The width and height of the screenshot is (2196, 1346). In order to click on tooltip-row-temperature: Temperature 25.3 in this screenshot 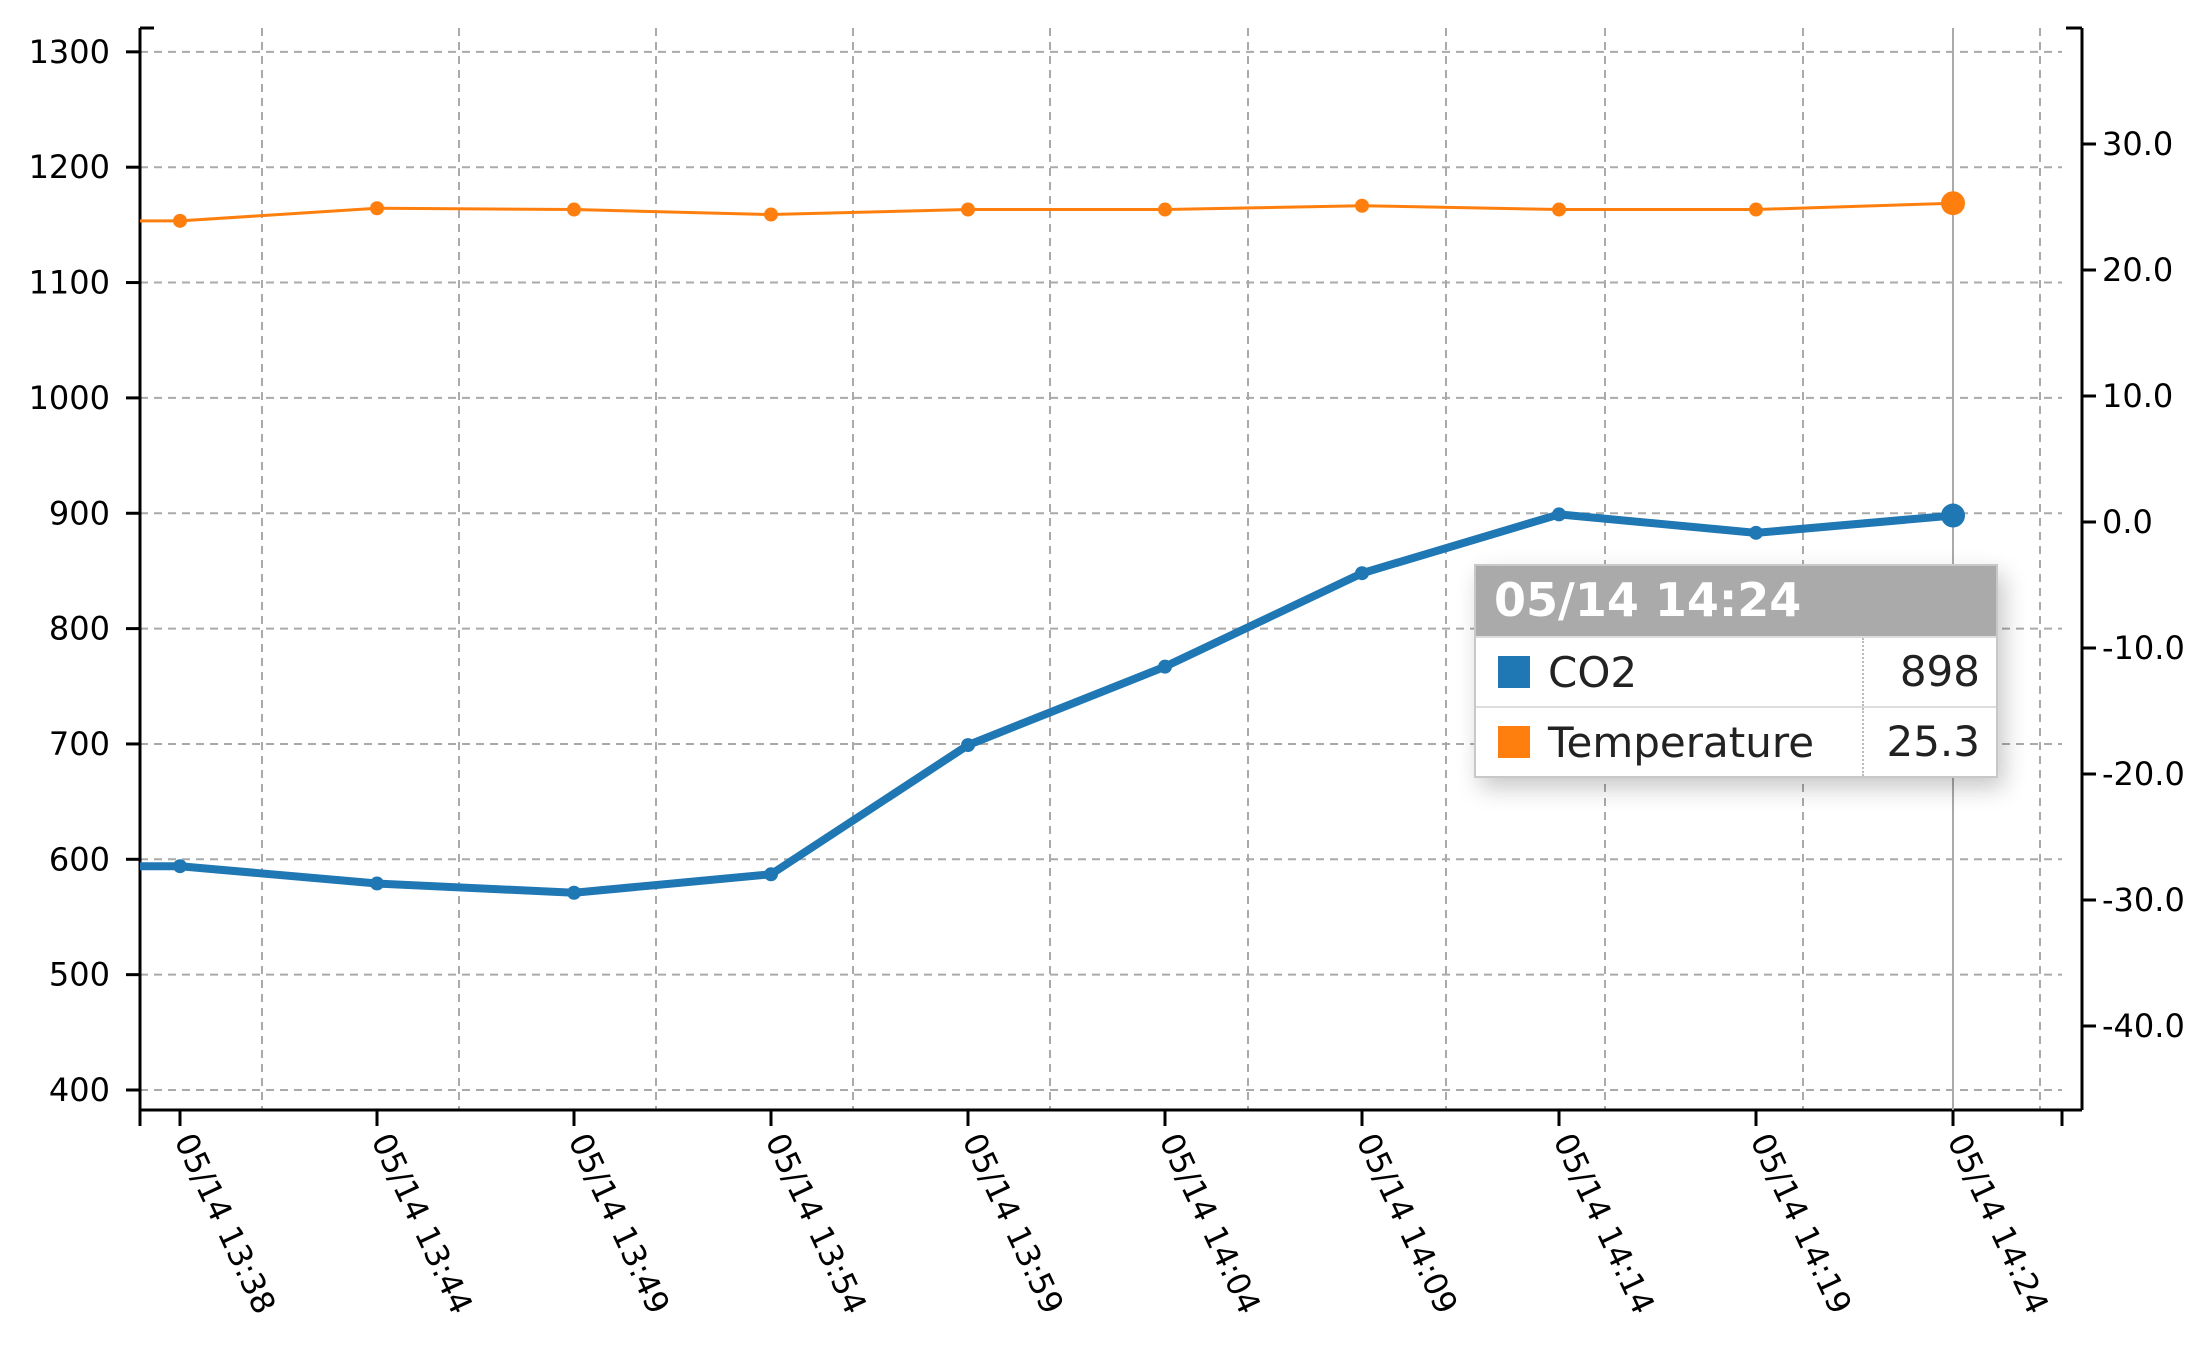, I will do `click(1736, 741)`.